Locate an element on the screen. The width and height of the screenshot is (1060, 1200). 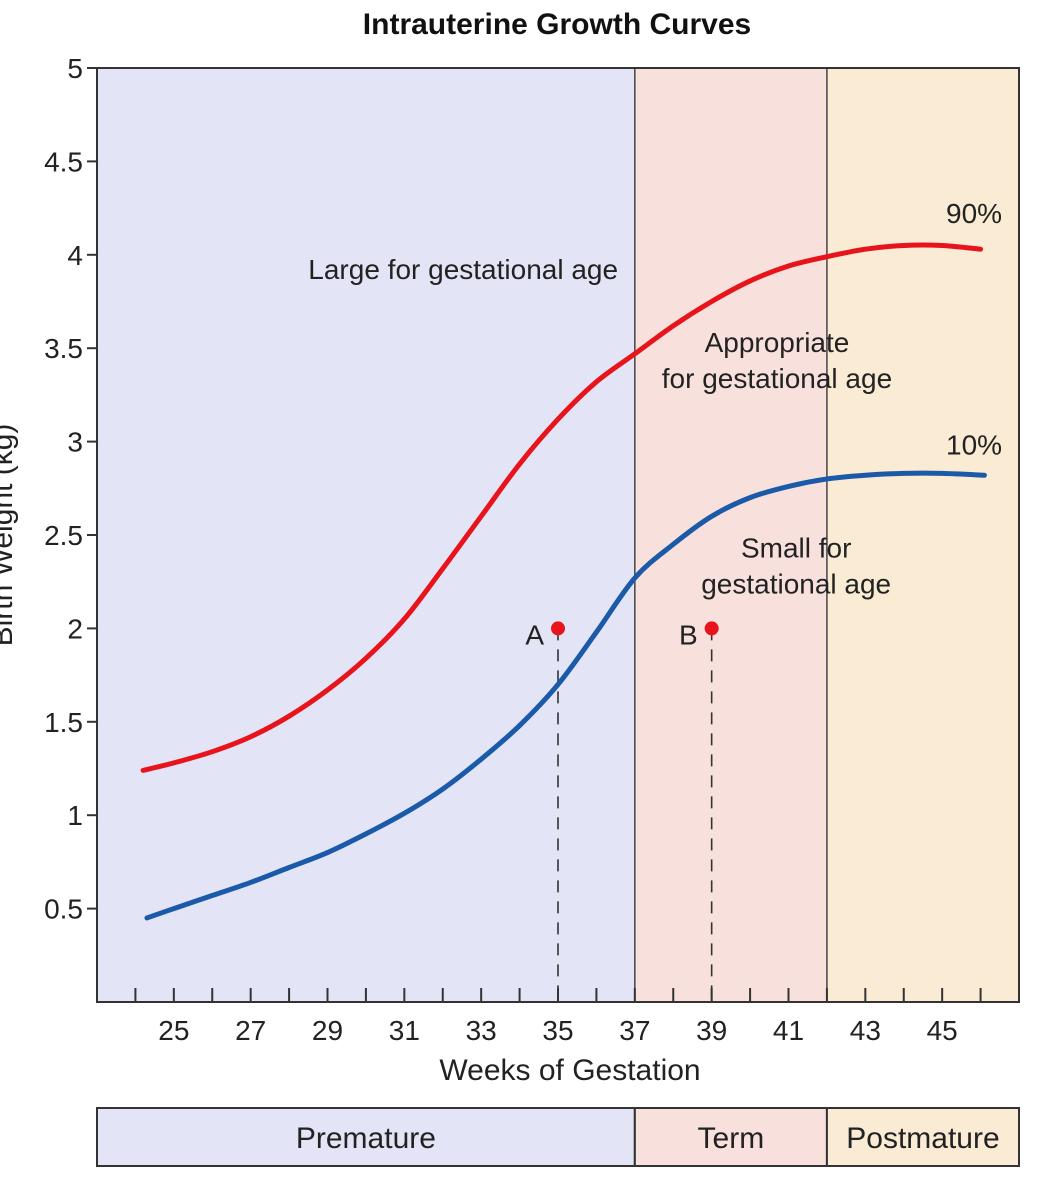
annotation-text: Appropriate is located at coordinates (777, 342).